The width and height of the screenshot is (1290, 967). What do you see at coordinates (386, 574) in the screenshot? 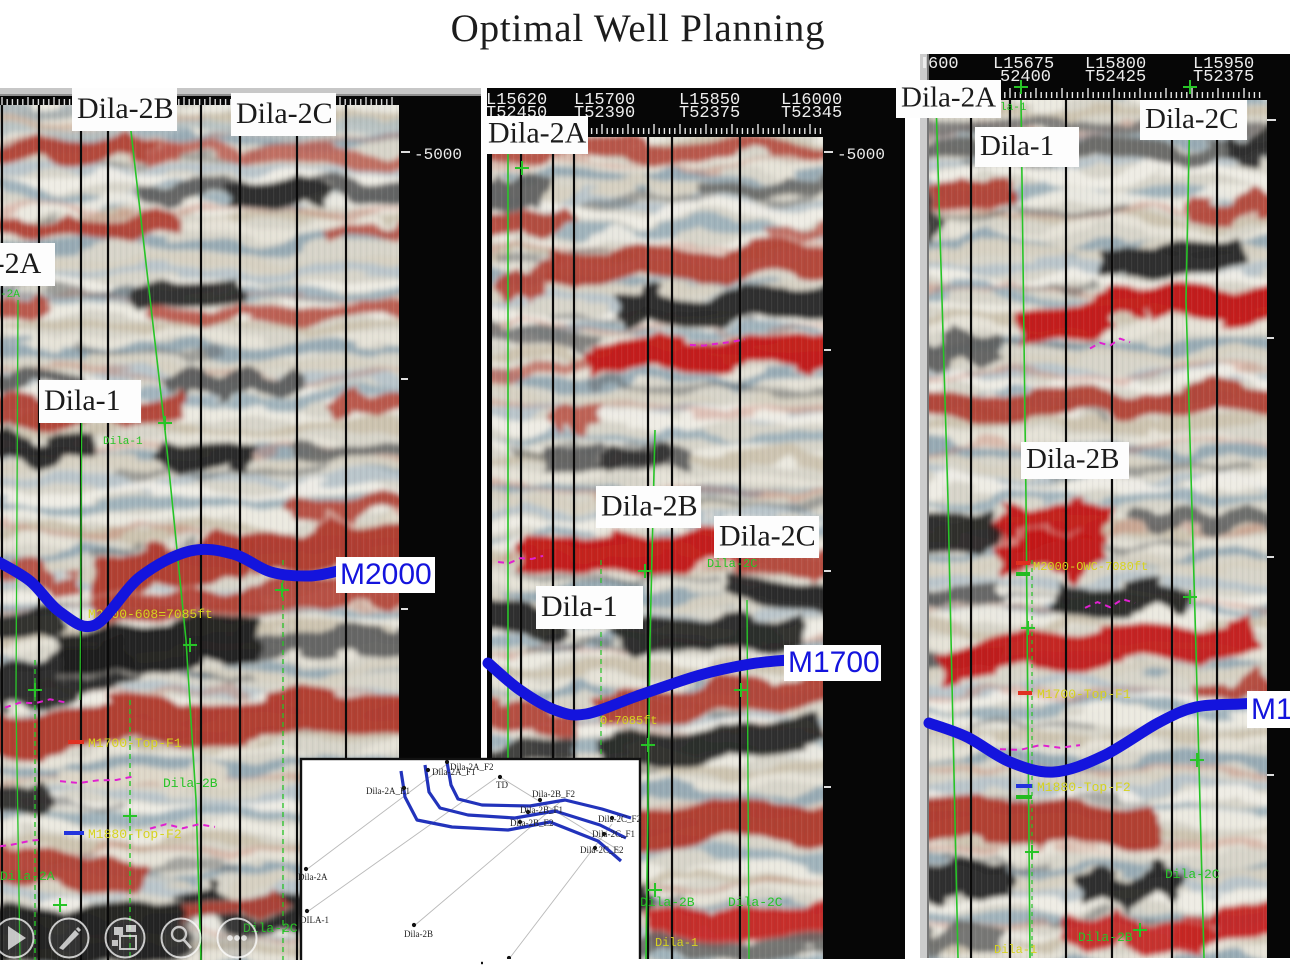
I see `svg-text: M2000` at bounding box center [386, 574].